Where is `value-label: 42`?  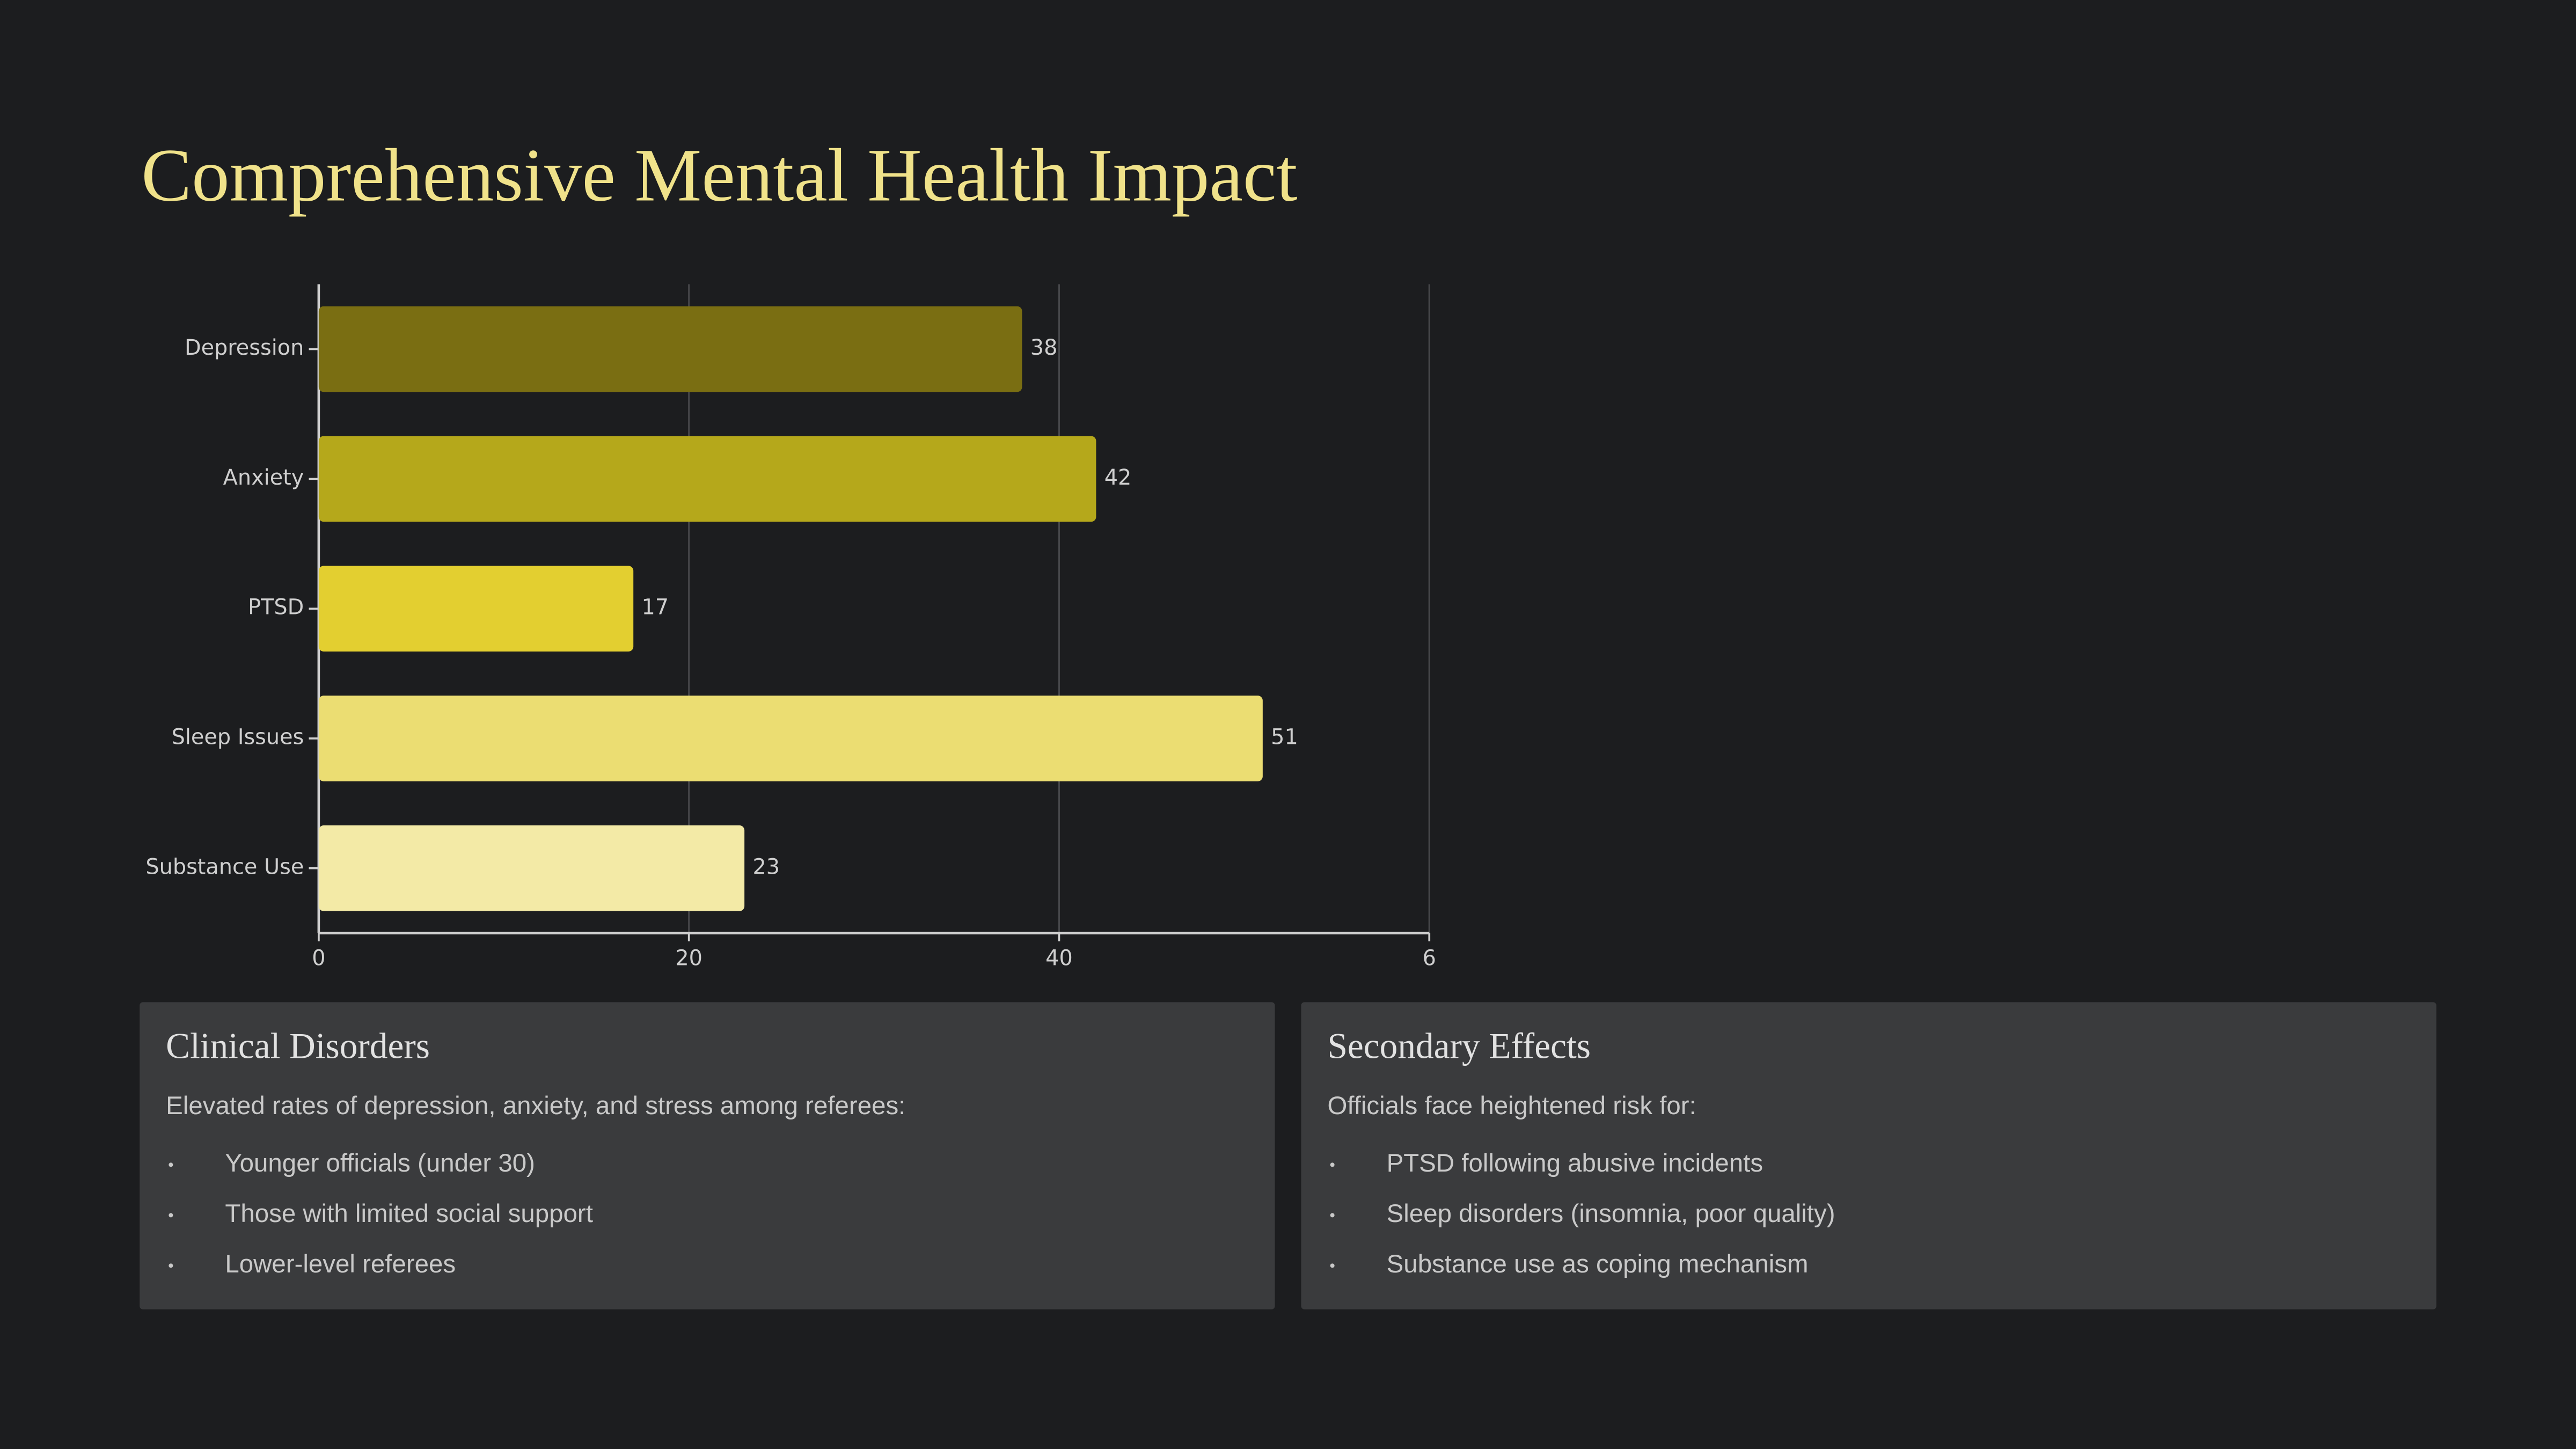 value-label: 42 is located at coordinates (1118, 477).